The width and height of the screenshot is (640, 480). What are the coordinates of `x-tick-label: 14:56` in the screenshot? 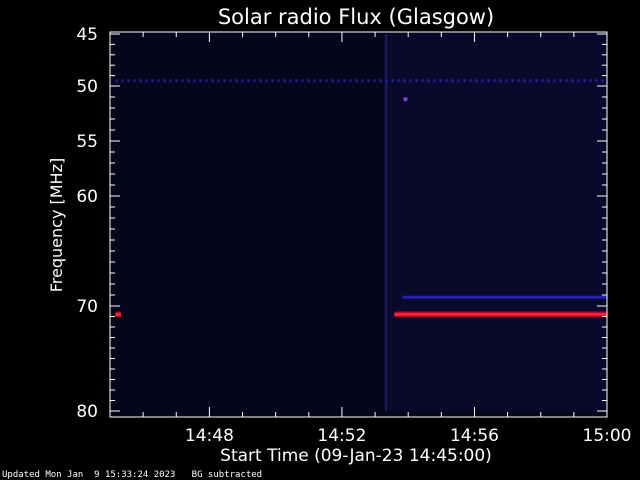 It's located at (474, 436).